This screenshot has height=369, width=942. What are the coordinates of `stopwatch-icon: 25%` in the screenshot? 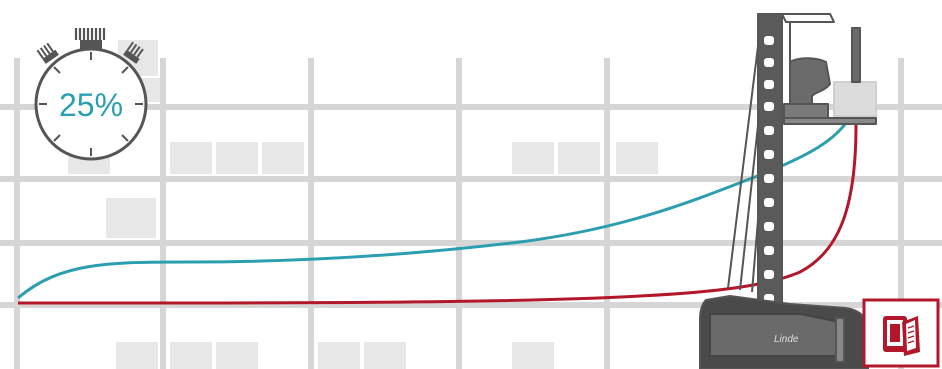 It's located at (91, 94).